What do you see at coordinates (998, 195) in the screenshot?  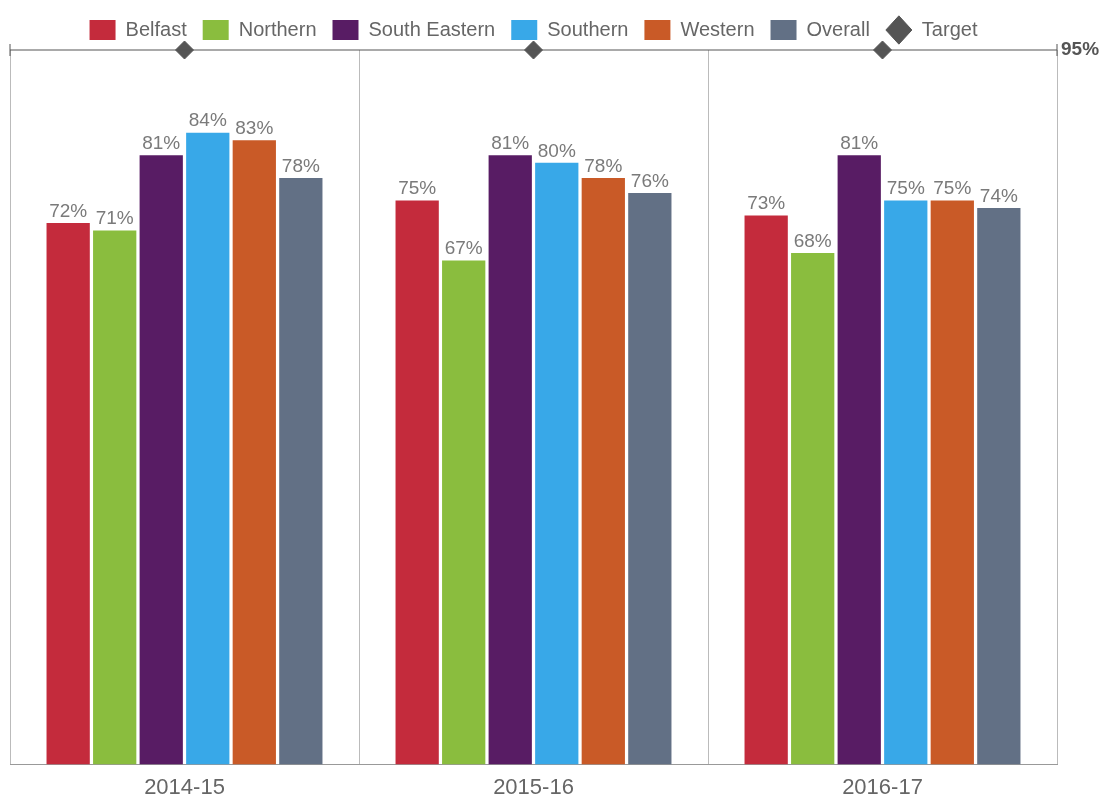 I see `data-label: 74%` at bounding box center [998, 195].